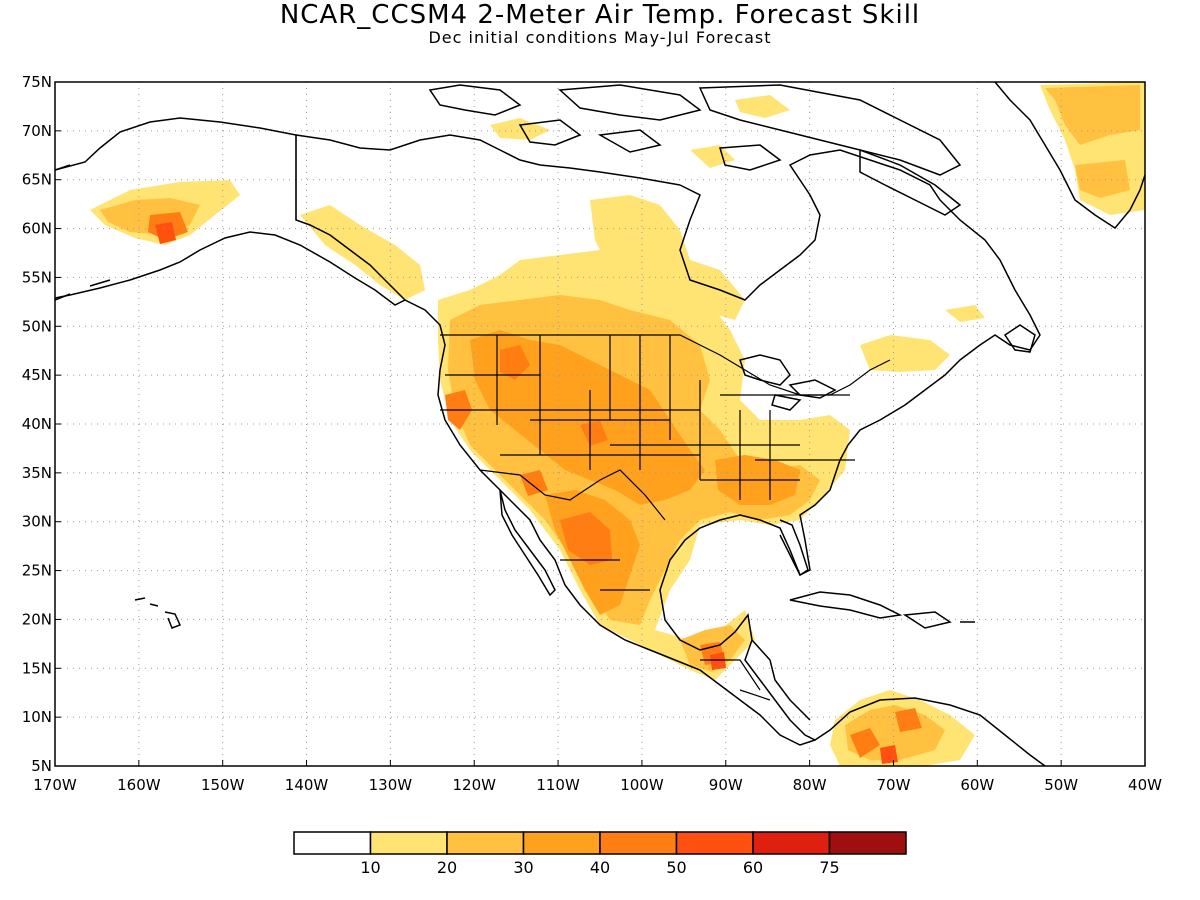 Image resolution: width=1200 pixels, height=900 pixels. I want to click on lon-label: 120W, so click(474, 785).